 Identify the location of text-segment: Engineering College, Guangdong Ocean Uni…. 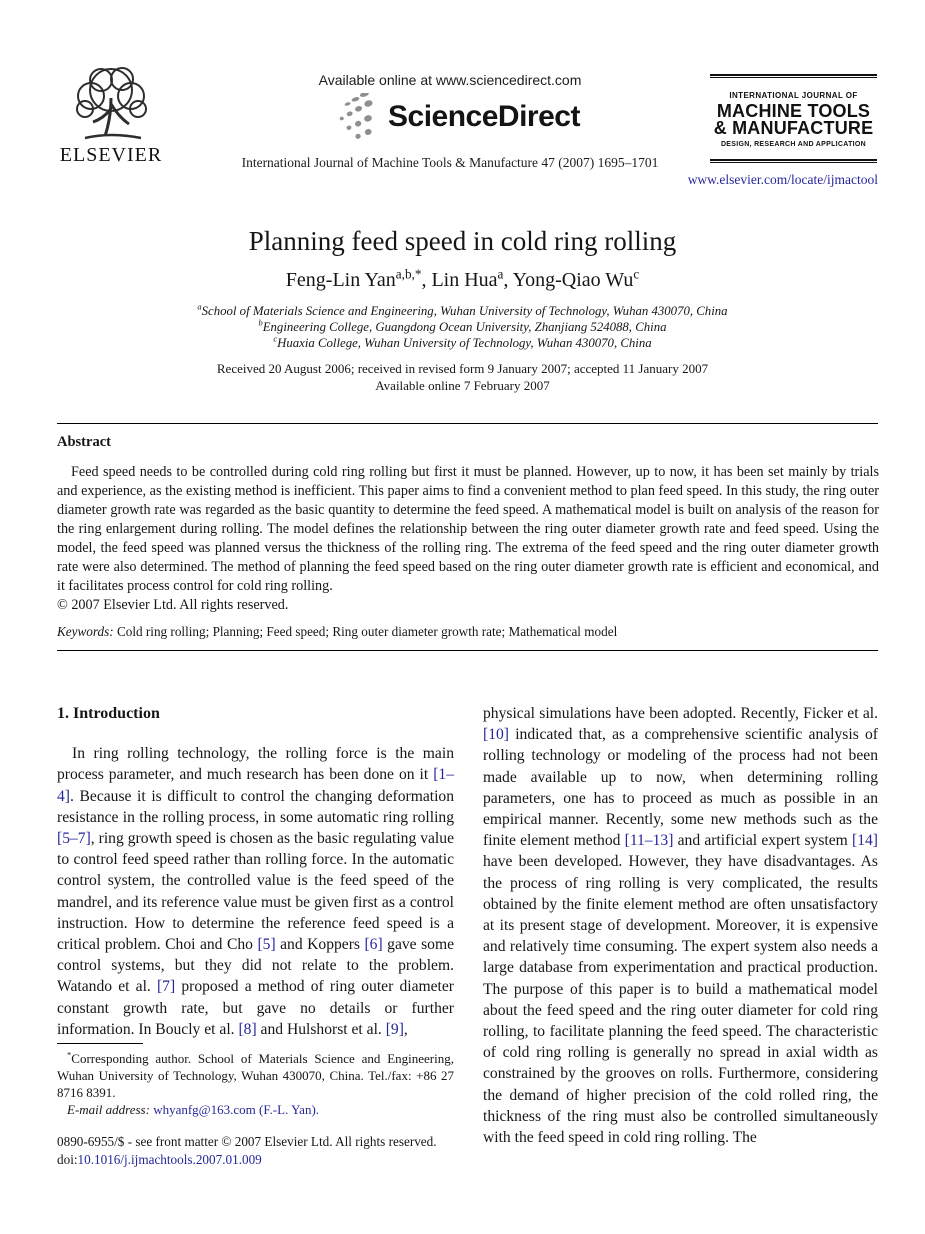
(464, 327).